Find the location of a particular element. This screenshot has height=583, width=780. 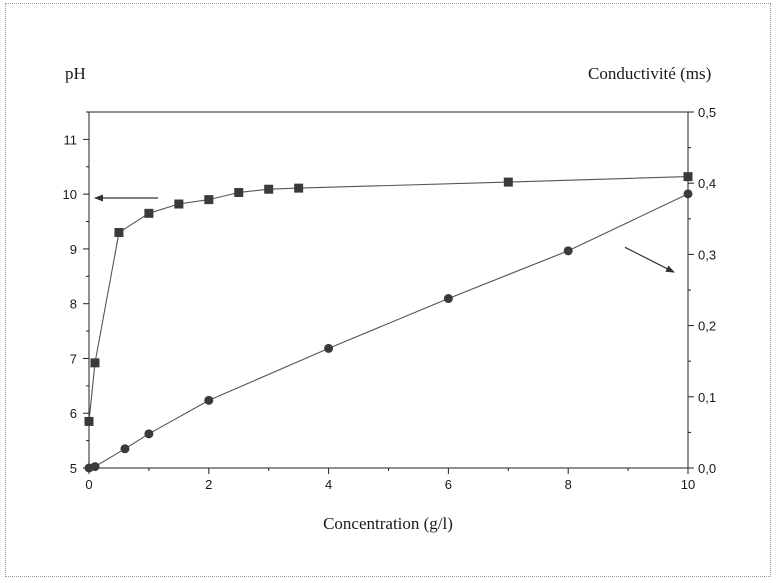

x-tick-label: 10 is located at coordinates (688, 484).